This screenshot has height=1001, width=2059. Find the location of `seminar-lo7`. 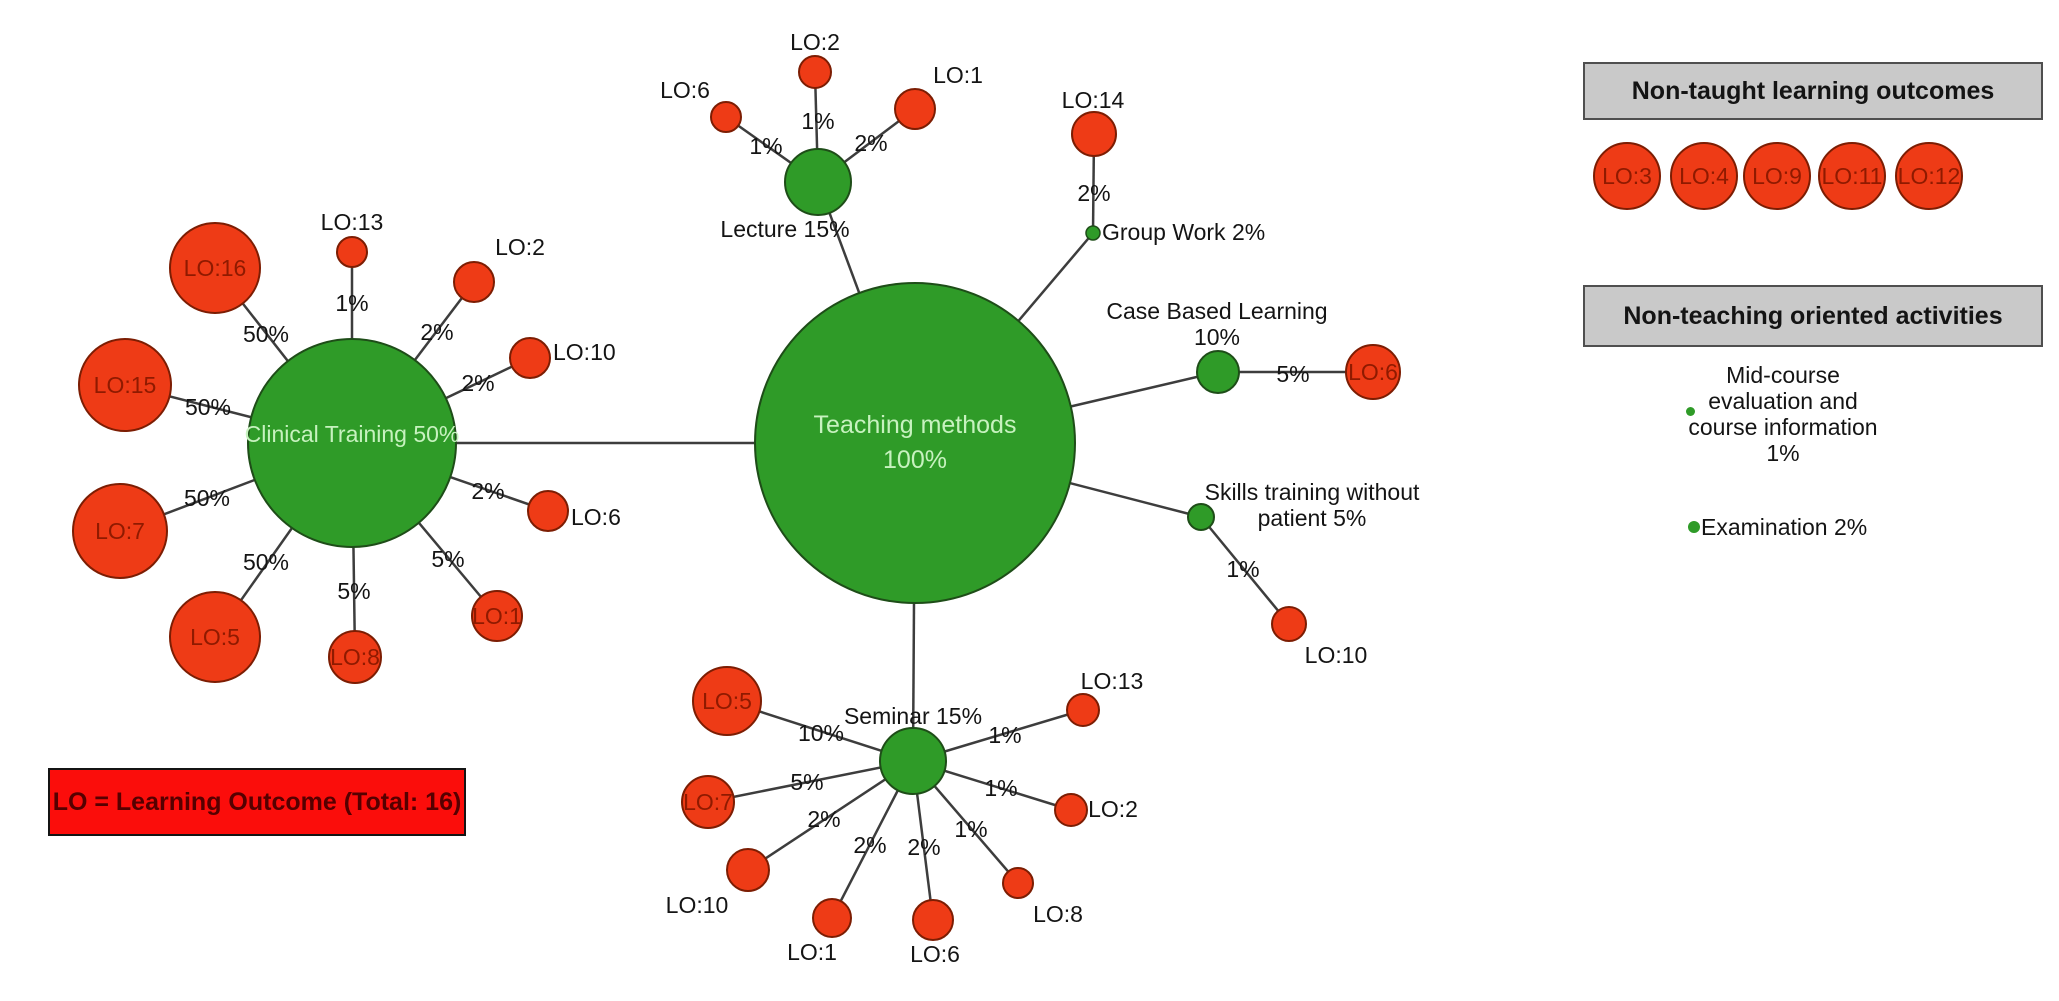

seminar-lo7 is located at coordinates (708, 802).